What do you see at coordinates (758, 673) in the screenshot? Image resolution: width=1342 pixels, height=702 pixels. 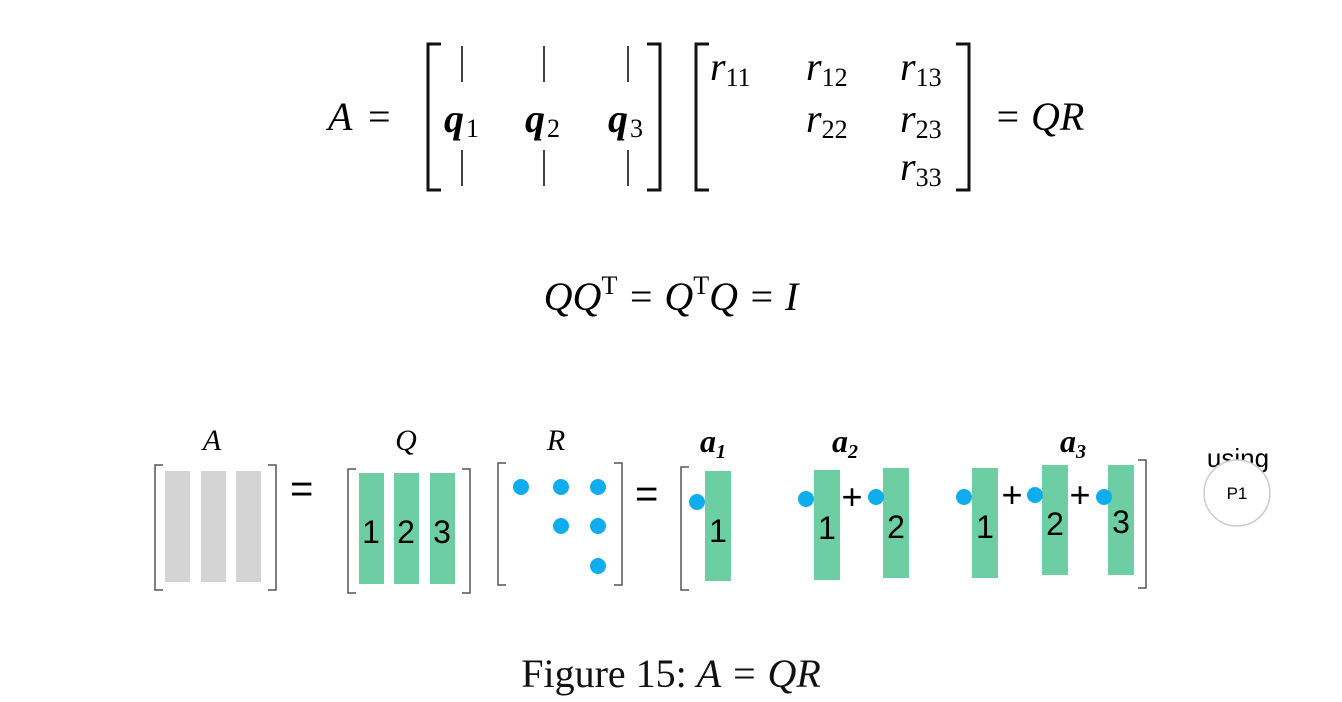 I see `figure-caption-math: A = QR` at bounding box center [758, 673].